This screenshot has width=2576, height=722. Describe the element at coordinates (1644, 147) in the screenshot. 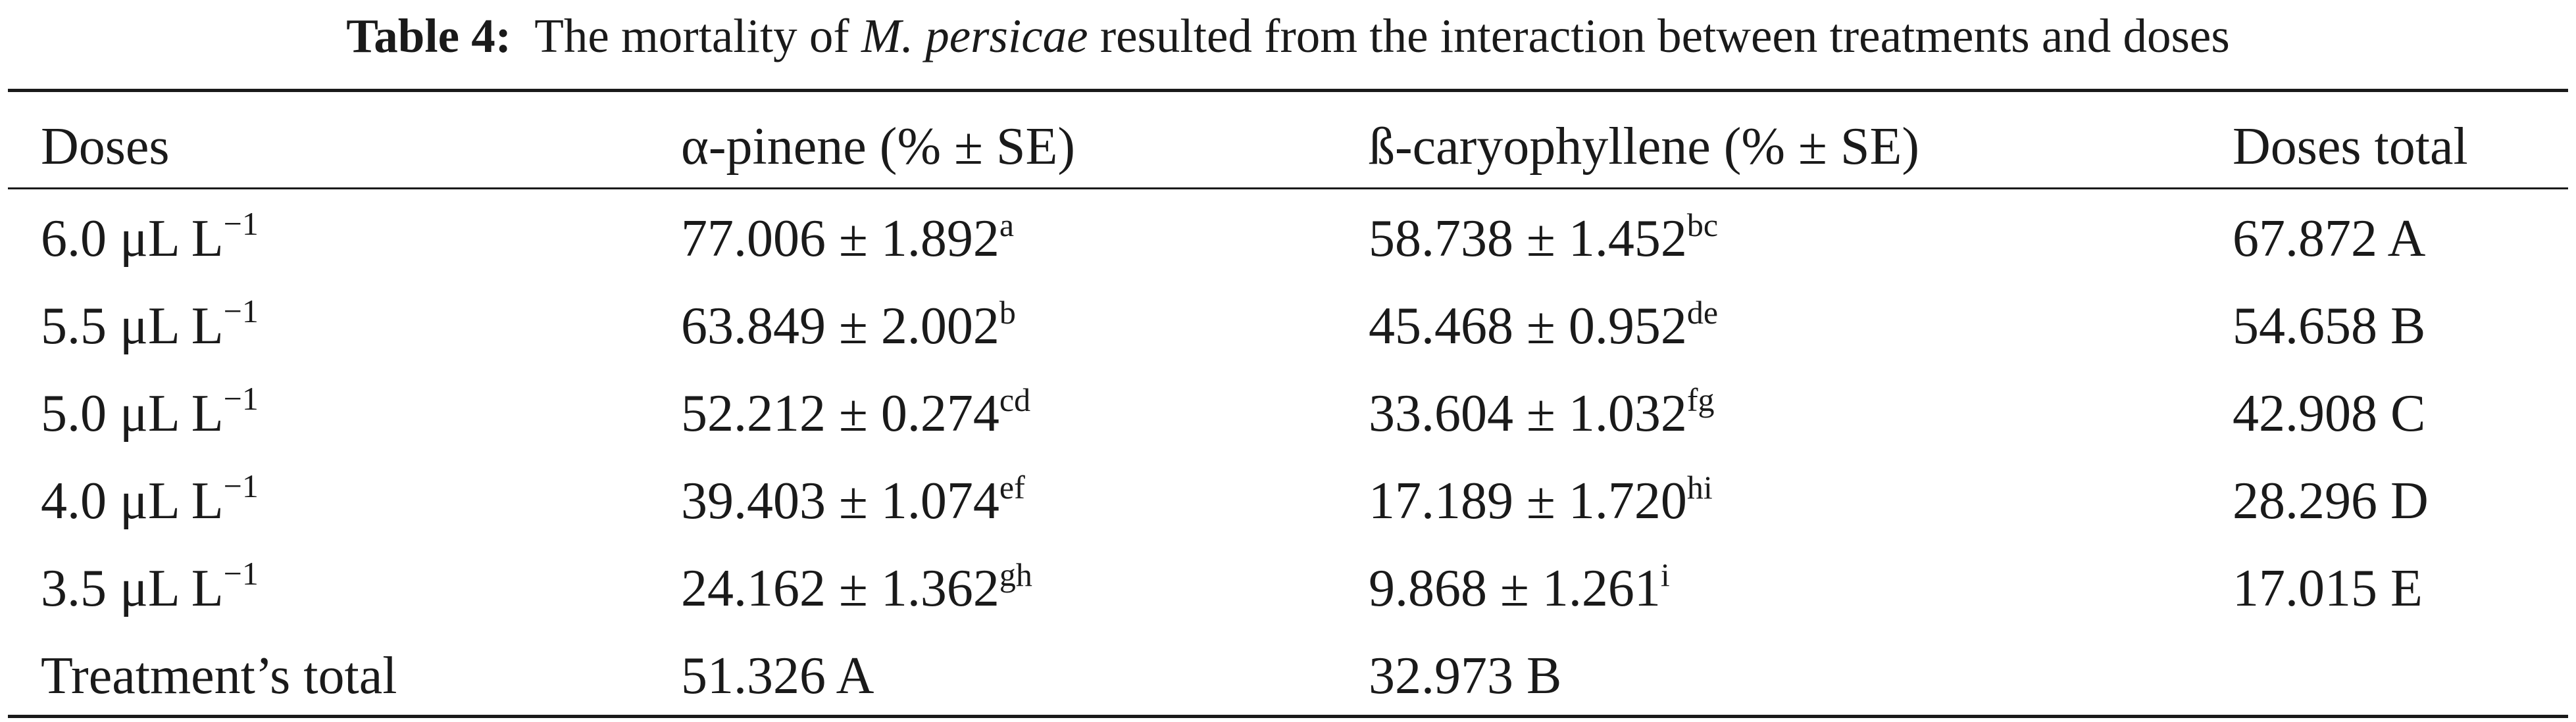

I see `header-beta-caryophyllene: ß-caryophyllene (% ± SE)` at that location.